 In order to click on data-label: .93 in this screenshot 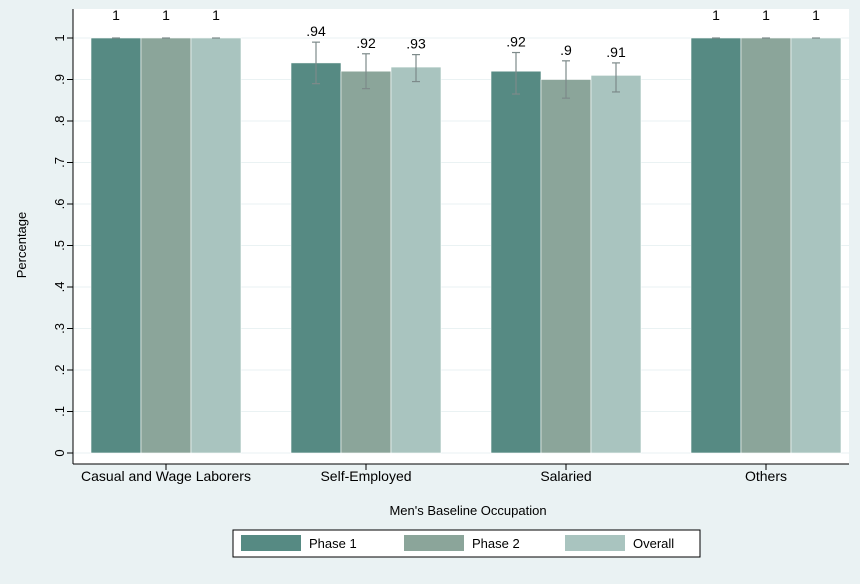, I will do `click(416, 44)`.